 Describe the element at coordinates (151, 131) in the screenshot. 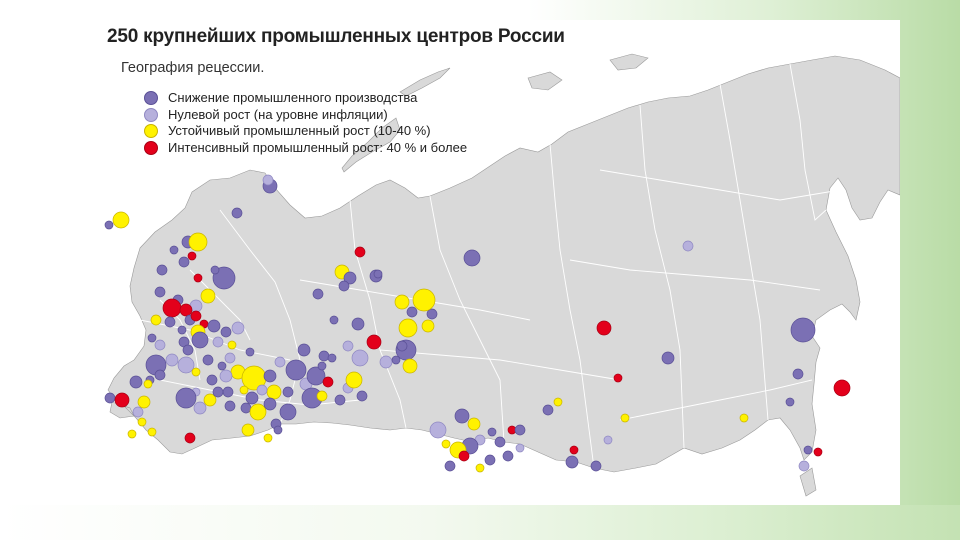

I see `steady-growth-marker-icon` at that location.